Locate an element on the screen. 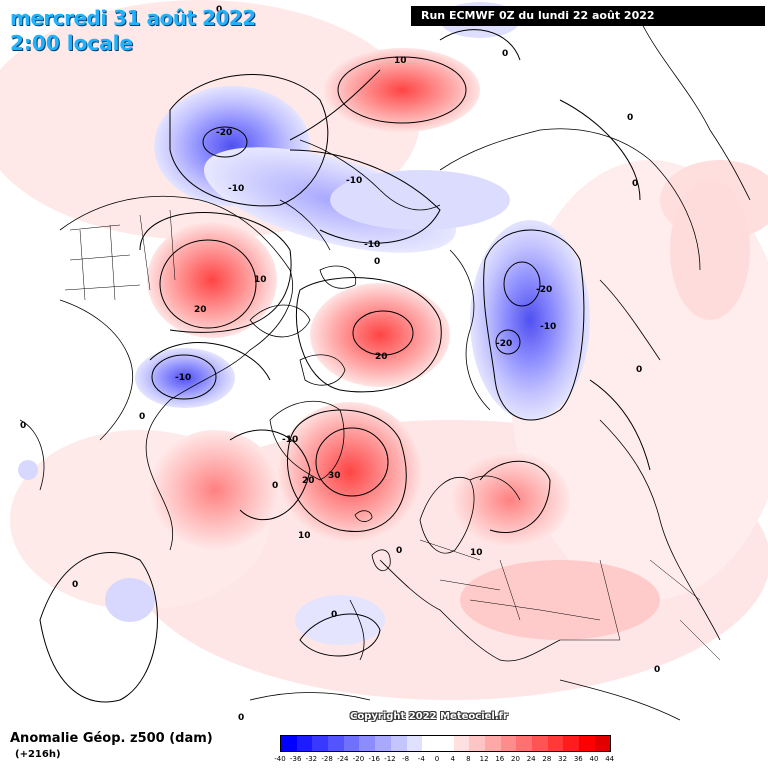  legend-tick: -40 is located at coordinates (280, 759).